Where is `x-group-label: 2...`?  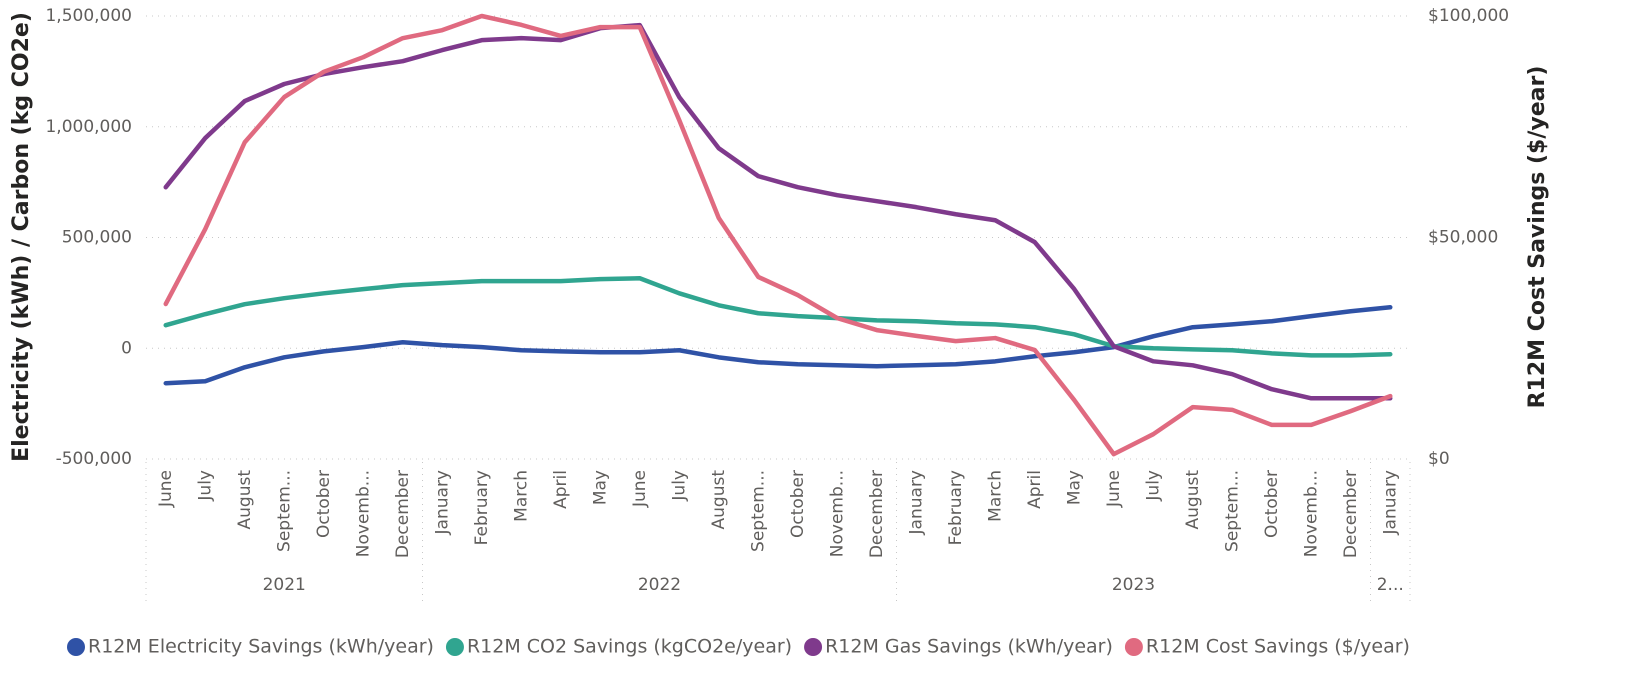 x-group-label: 2... is located at coordinates (1390, 585).